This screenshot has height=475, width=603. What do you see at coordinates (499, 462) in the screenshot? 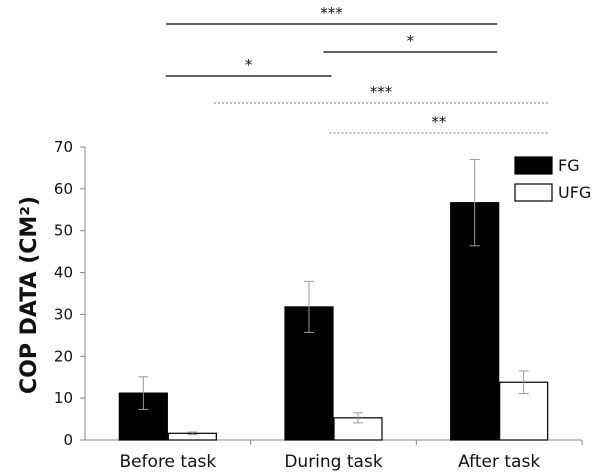
I see `x-category-label: After task` at bounding box center [499, 462].